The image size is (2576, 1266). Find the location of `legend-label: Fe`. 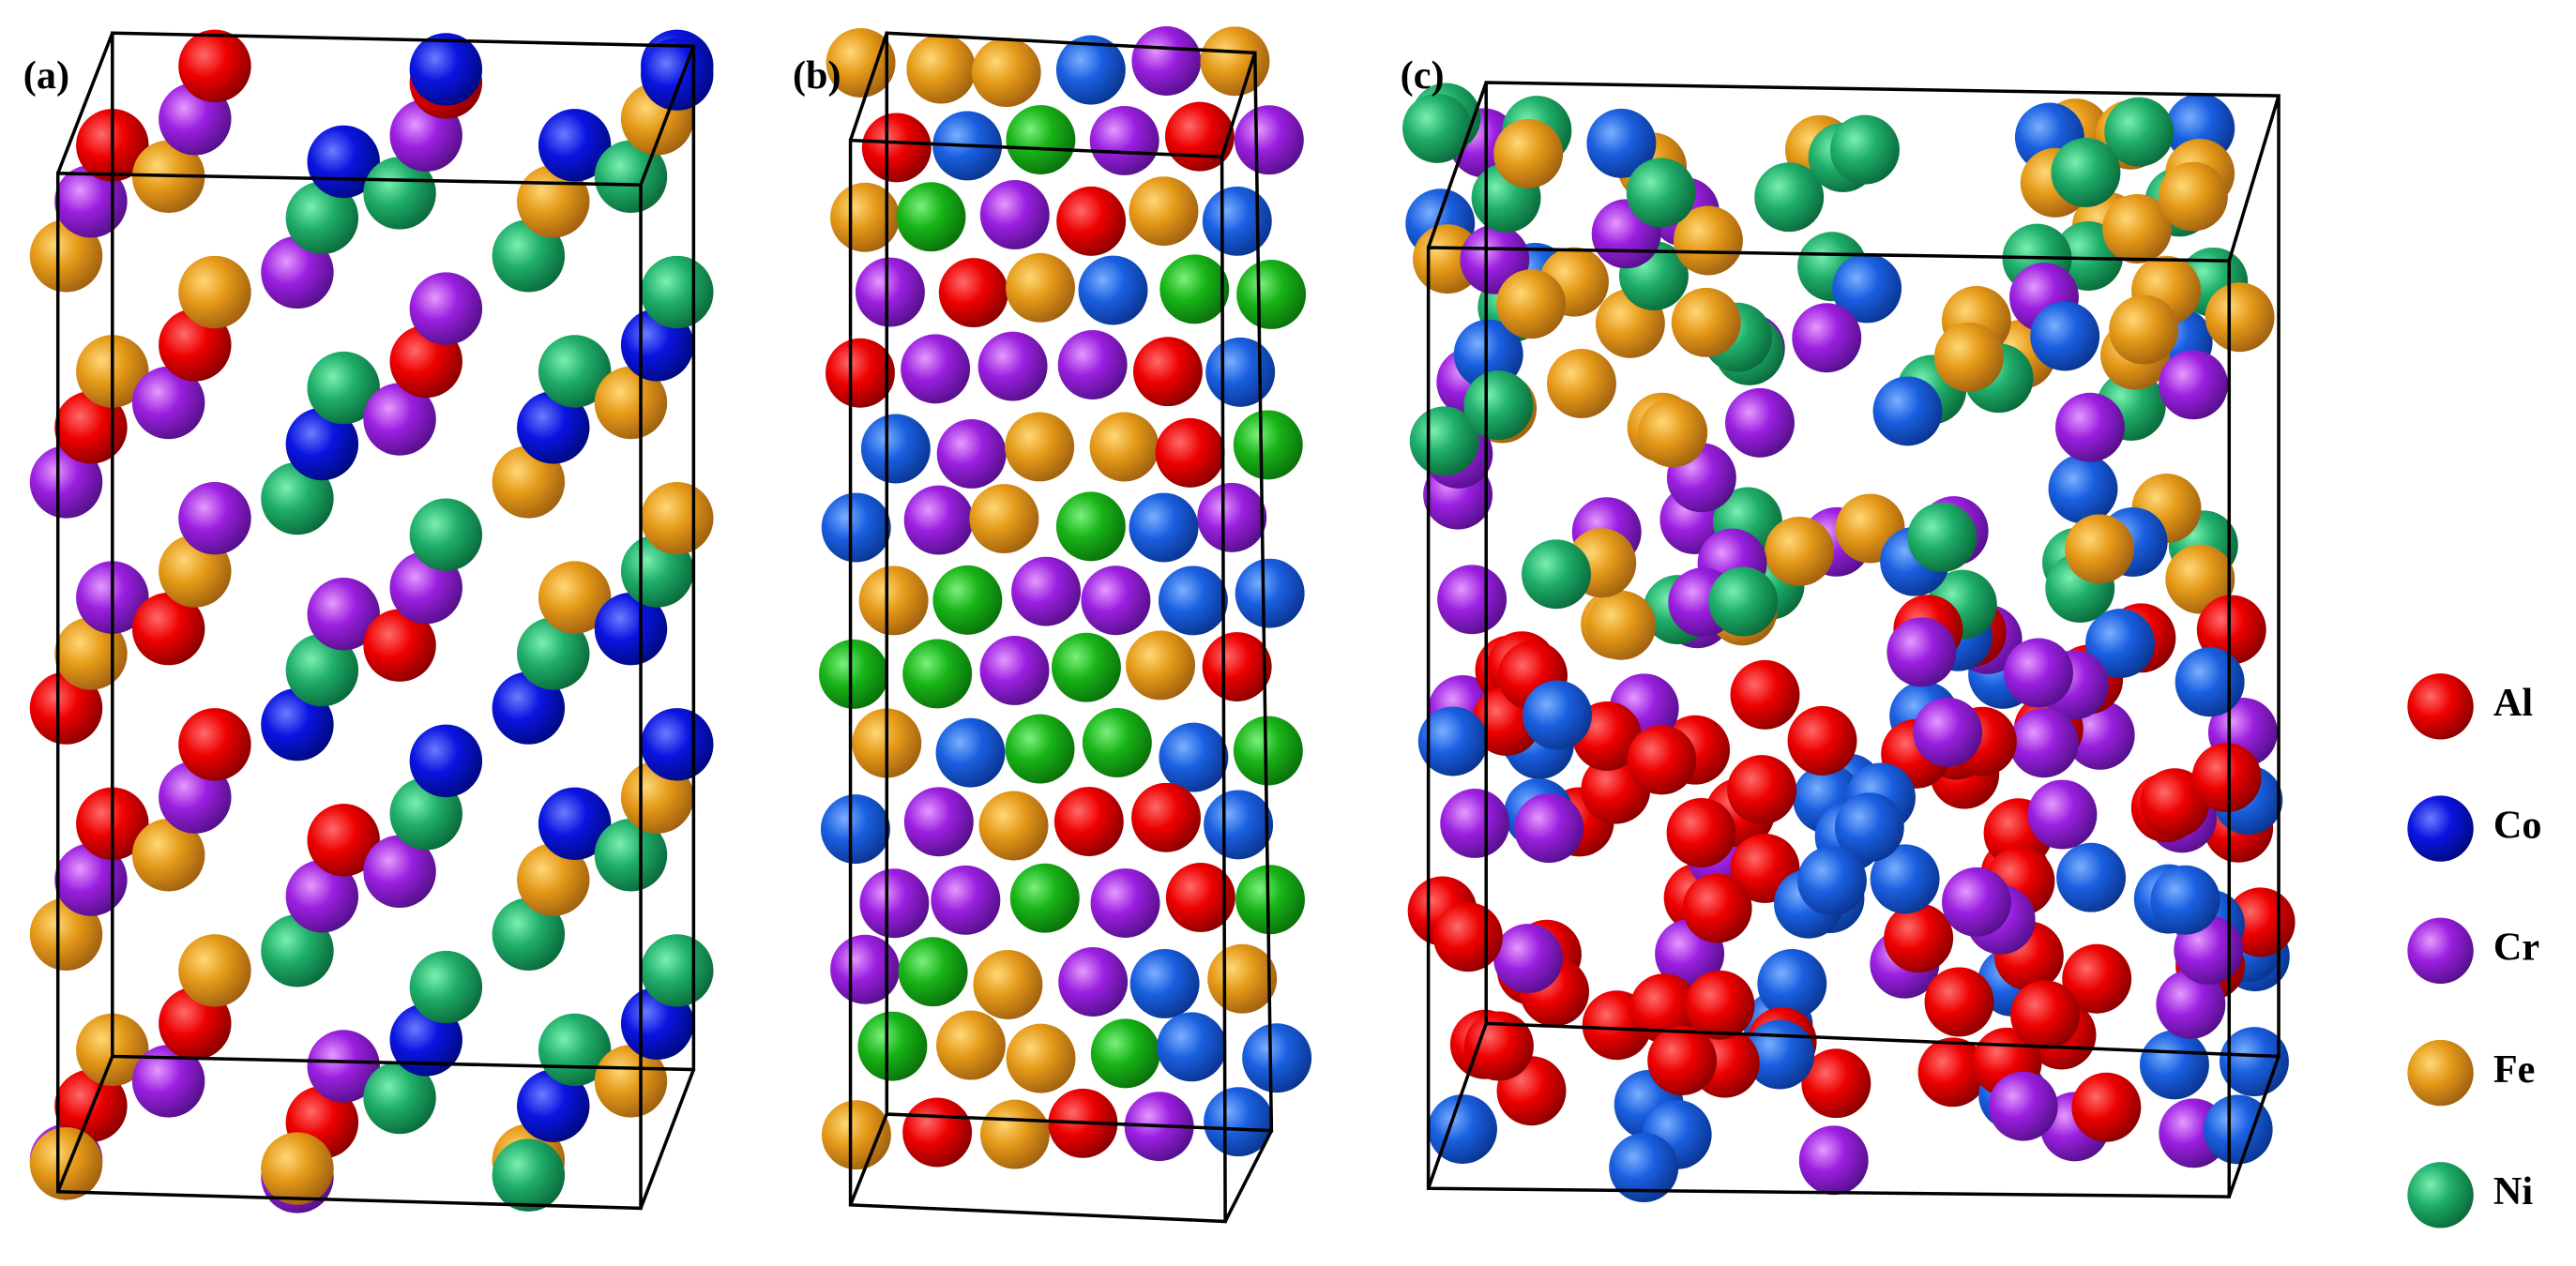

legend-label: Fe is located at coordinates (2514, 1069).